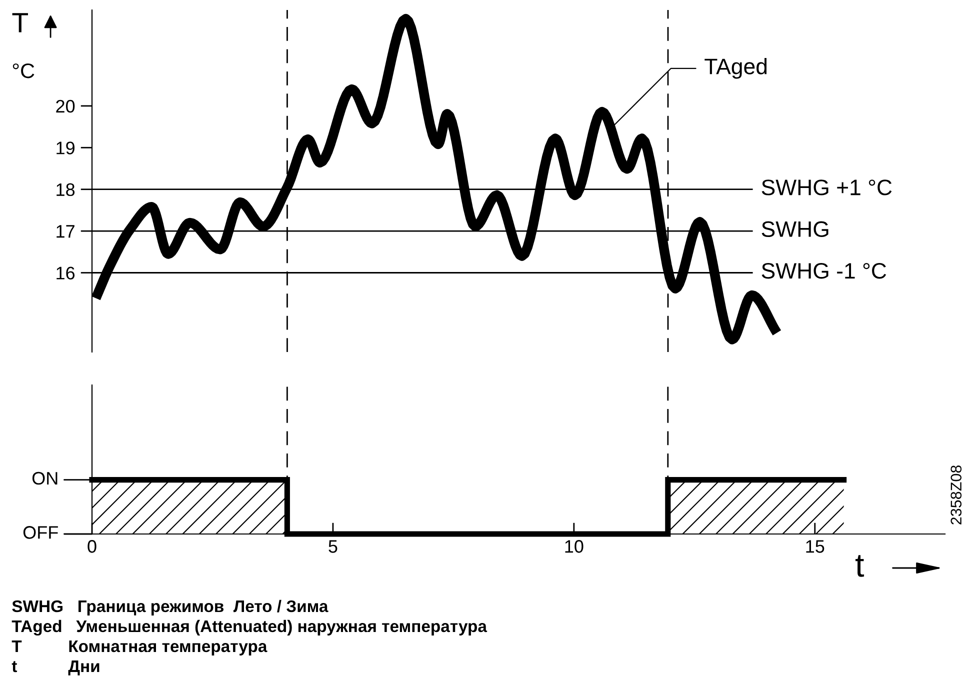  Describe the element at coordinates (20, 22) in the screenshot. I see `y-axis-title: T` at that location.